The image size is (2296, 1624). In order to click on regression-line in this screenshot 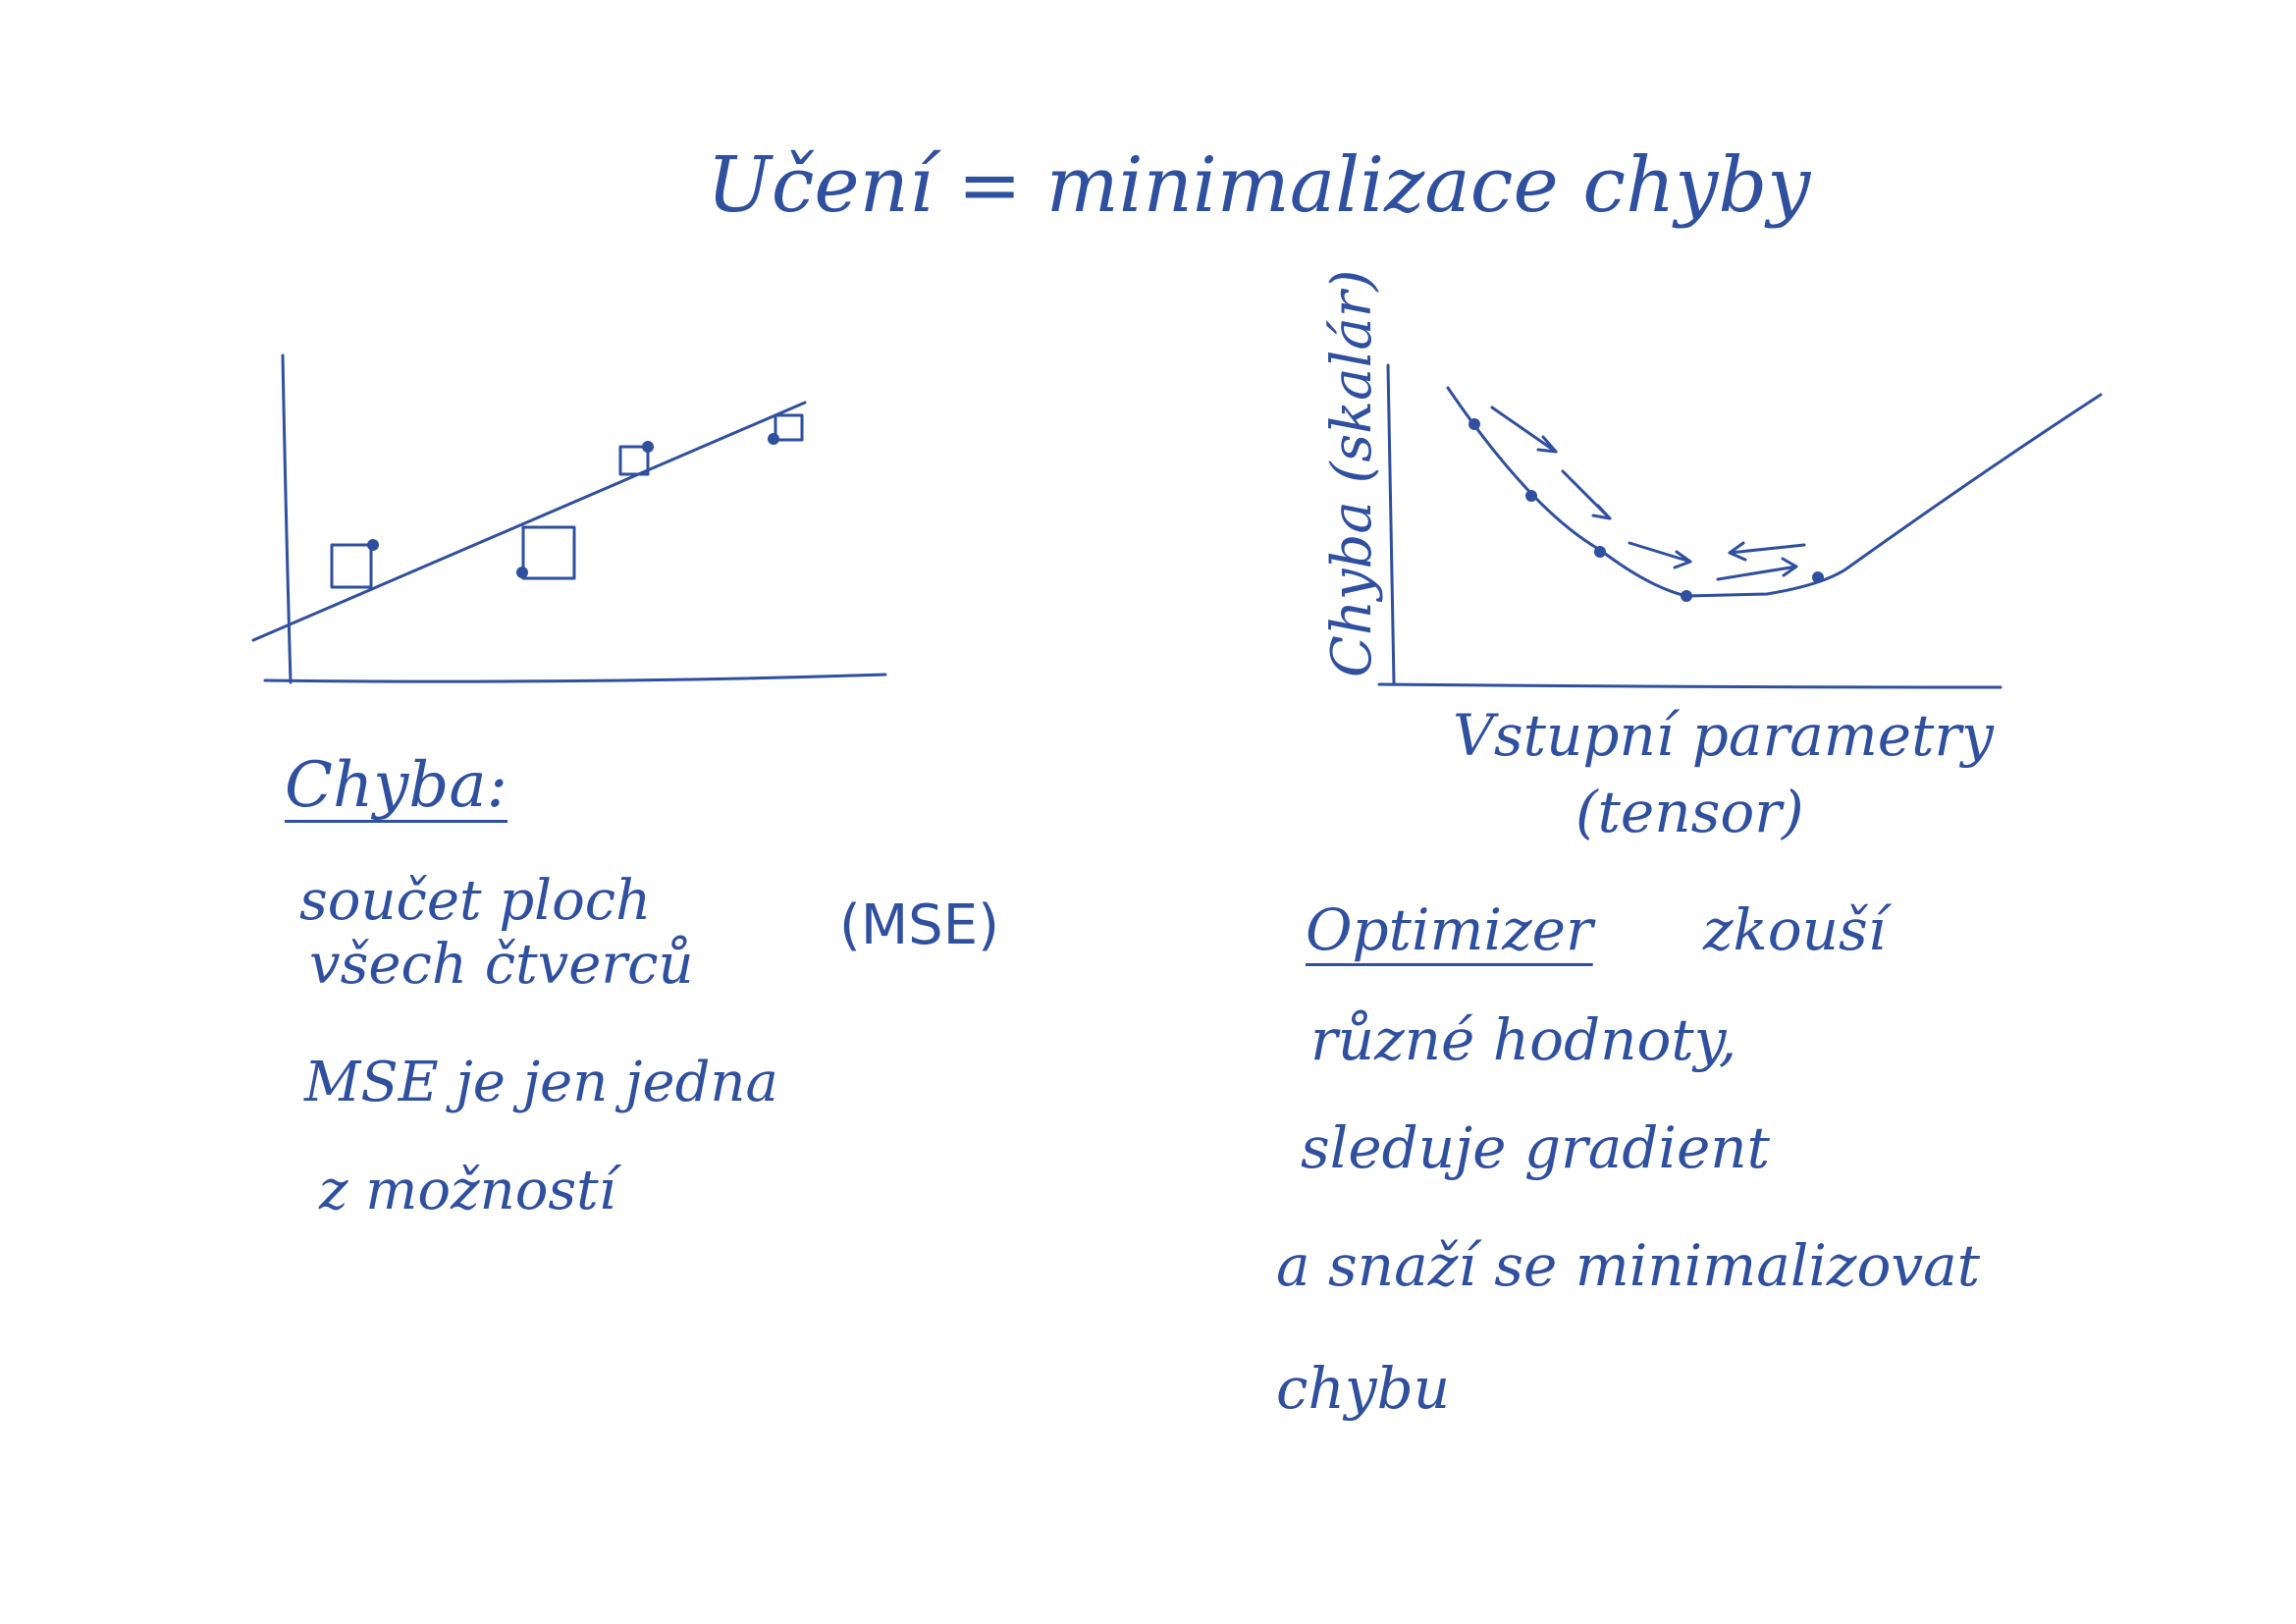, I will do `click(529, 521)`.